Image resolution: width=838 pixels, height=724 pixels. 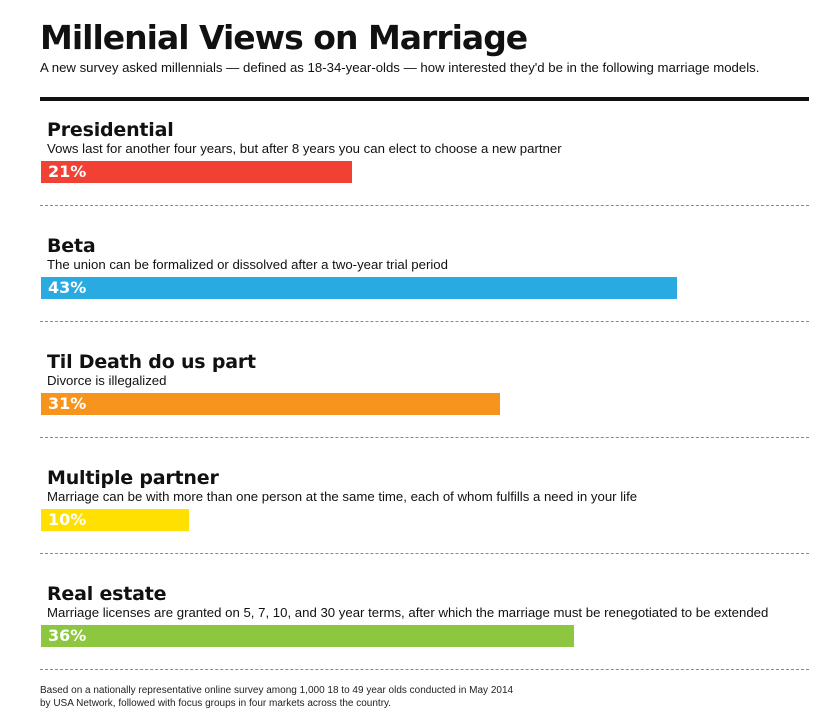 I want to click on category-label: Multiple partner, so click(x=133, y=478).